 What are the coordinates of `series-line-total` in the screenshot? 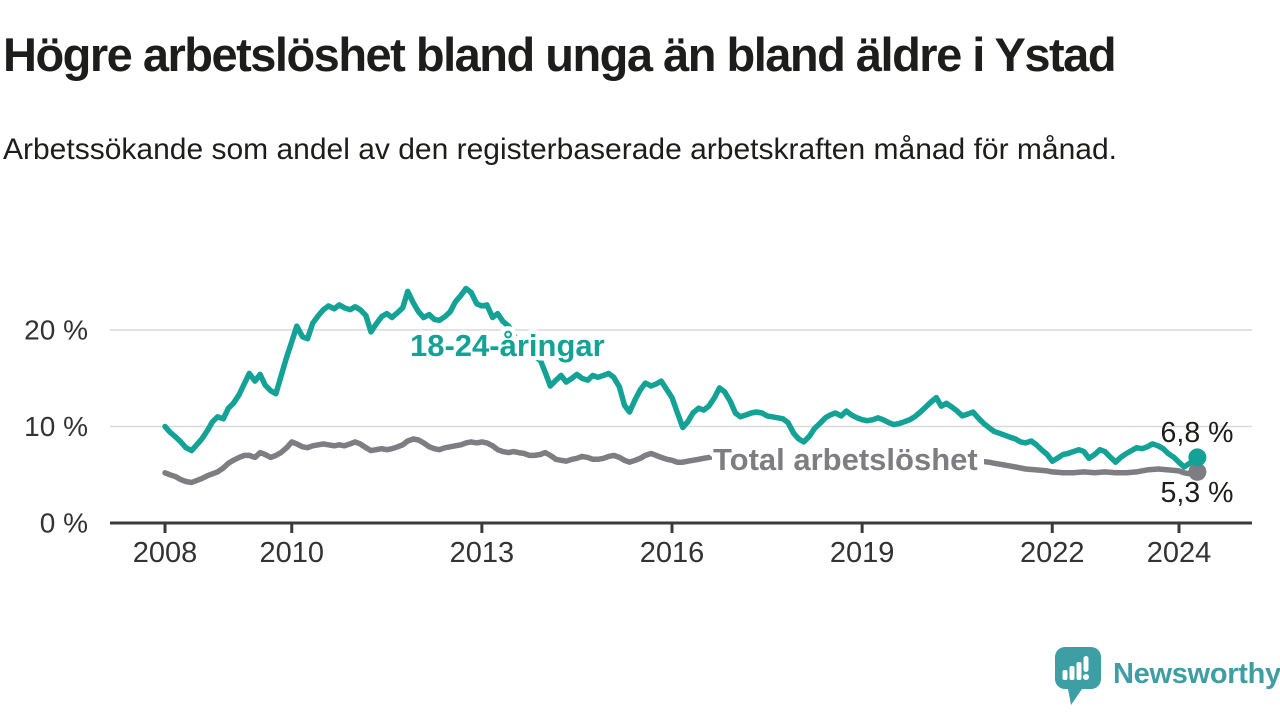 It's located at (681, 461).